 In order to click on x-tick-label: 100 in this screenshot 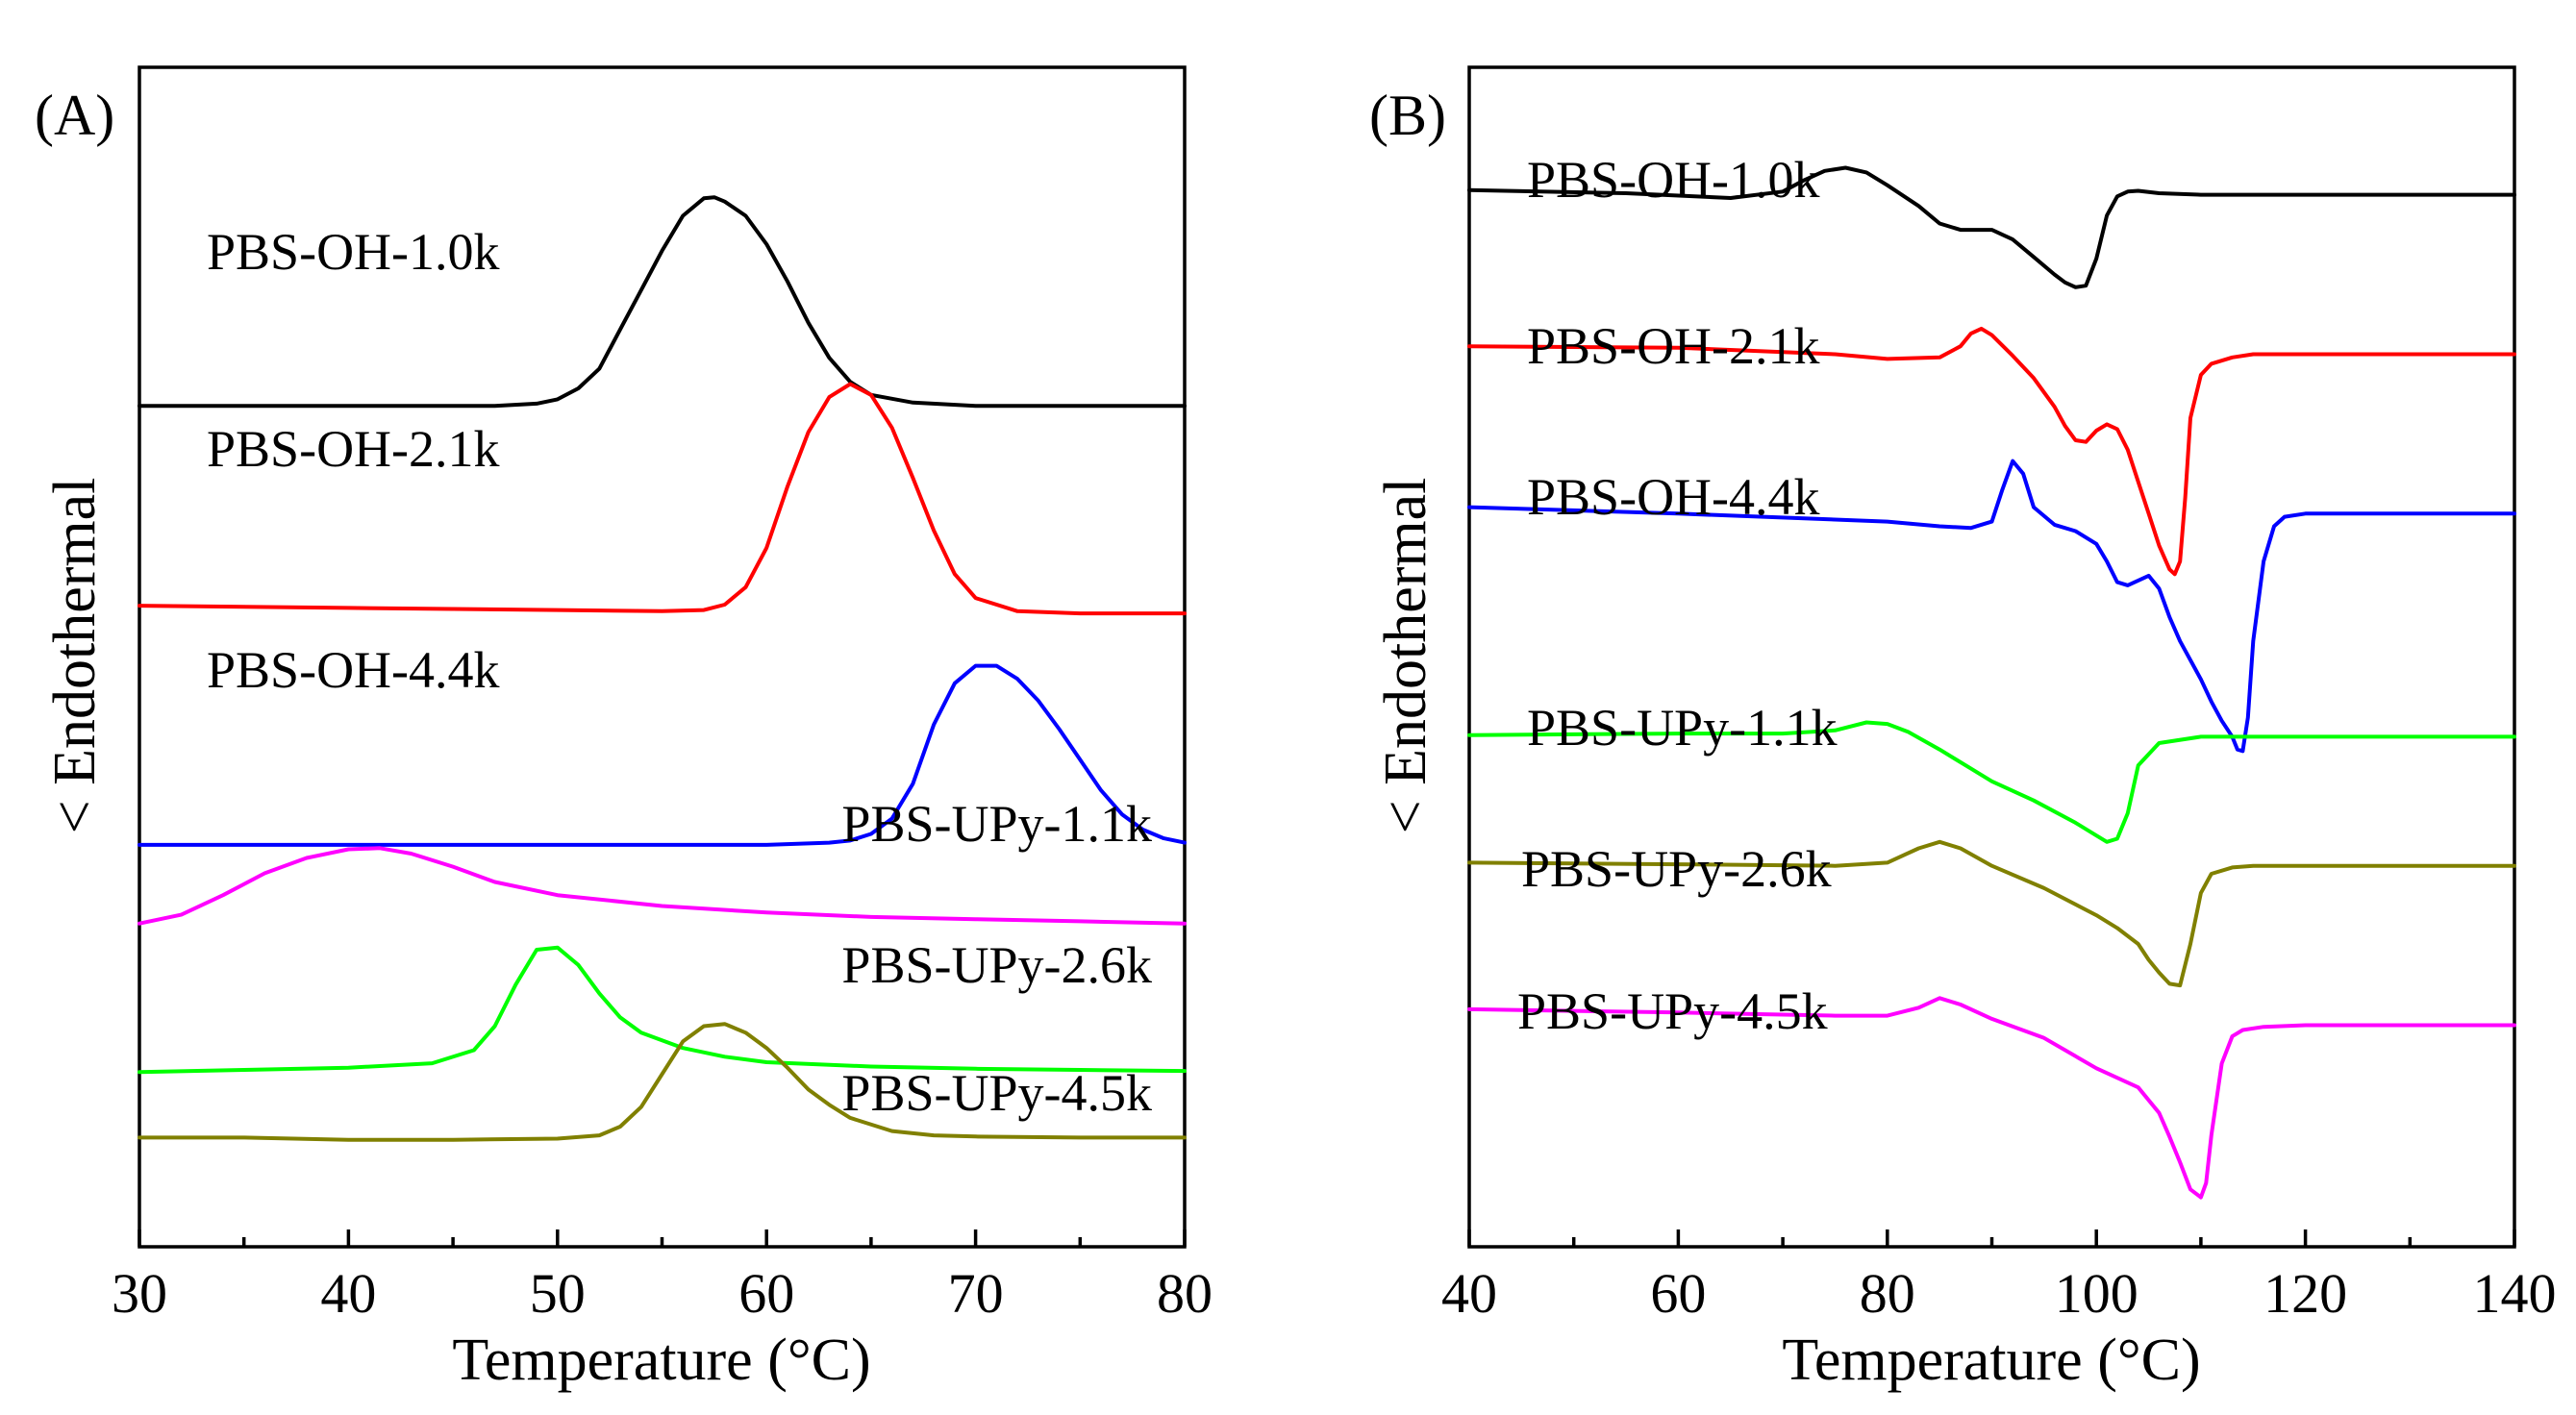, I will do `click(2096, 1293)`.